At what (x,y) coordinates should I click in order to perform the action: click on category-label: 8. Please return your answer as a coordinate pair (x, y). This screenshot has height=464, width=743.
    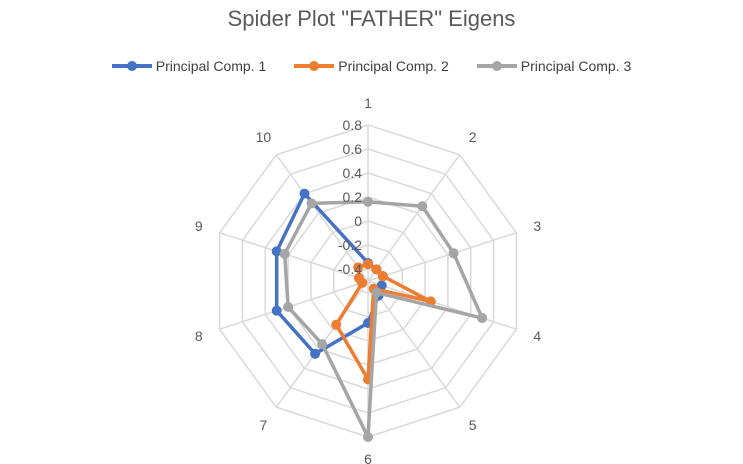
    Looking at the image, I should click on (199, 336).